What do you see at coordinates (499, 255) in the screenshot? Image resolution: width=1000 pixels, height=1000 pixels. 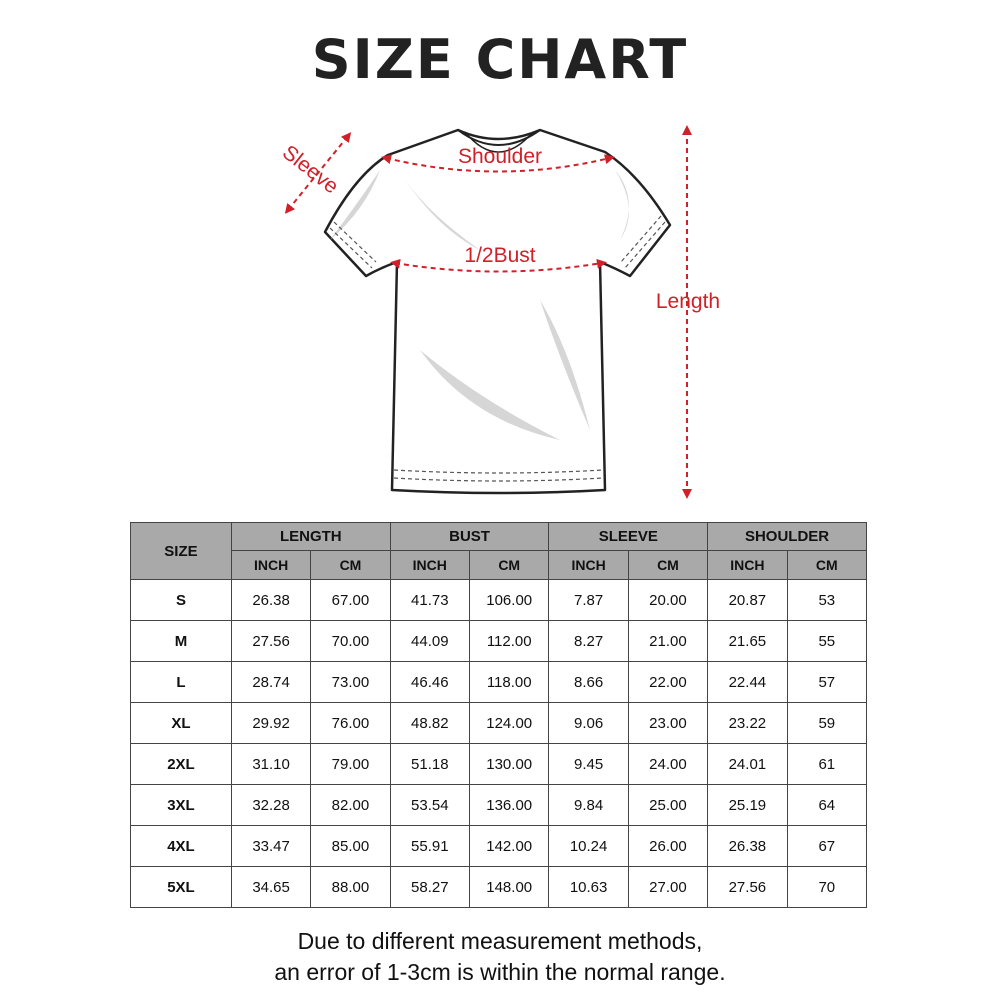 I see `bust-label: 1/2Bust` at bounding box center [499, 255].